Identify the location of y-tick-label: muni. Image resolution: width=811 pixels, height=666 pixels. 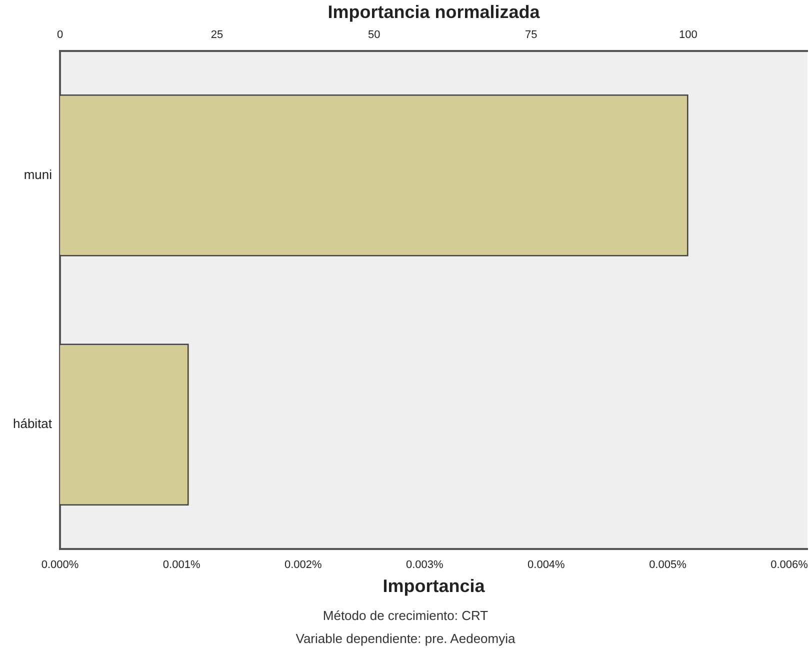
(38, 174).